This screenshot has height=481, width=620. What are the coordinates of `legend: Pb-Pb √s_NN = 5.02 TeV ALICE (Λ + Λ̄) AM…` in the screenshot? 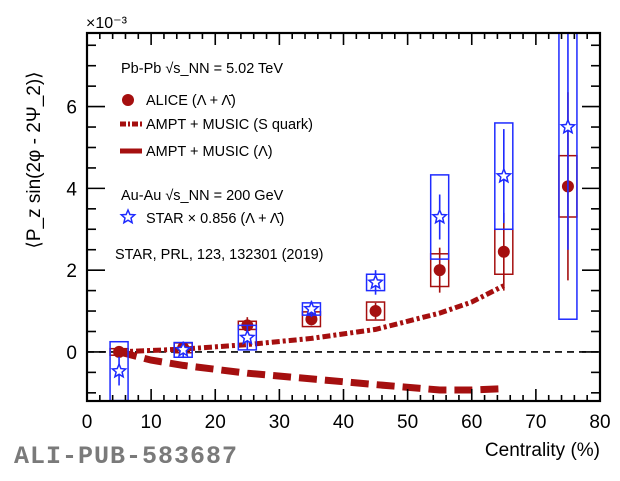 It's located at (219, 162).